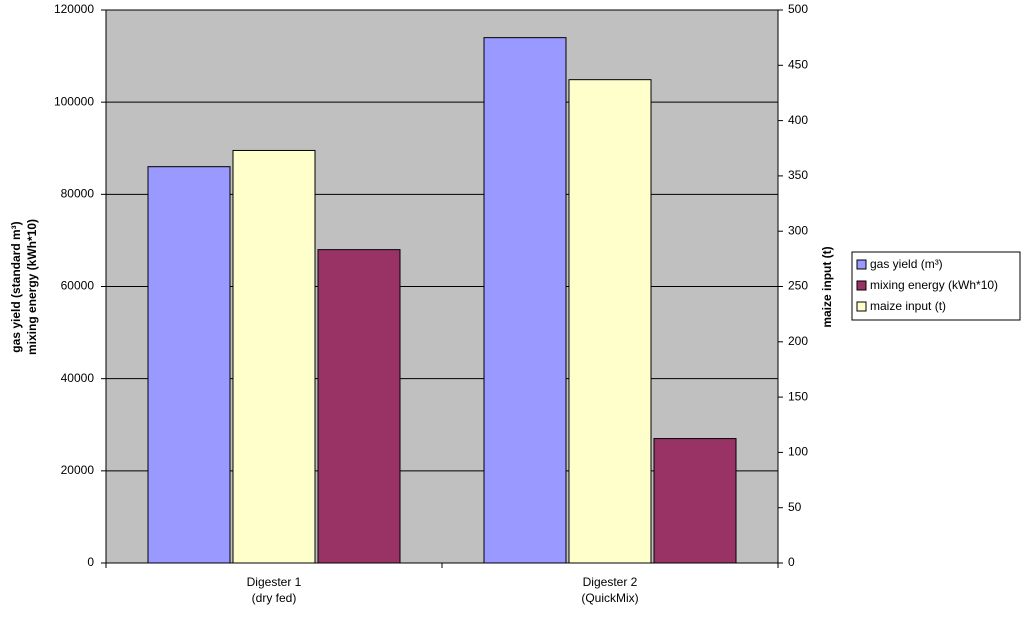 This screenshot has width=1024, height=618. What do you see at coordinates (798, 341) in the screenshot?
I see `y2-tick-label: 200` at bounding box center [798, 341].